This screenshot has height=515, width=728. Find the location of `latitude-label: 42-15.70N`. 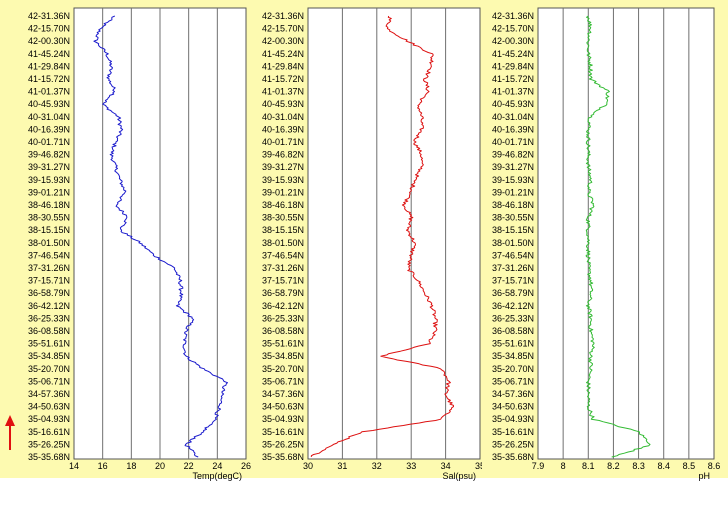

latitude-label: 42-15.70N is located at coordinates (283, 29).